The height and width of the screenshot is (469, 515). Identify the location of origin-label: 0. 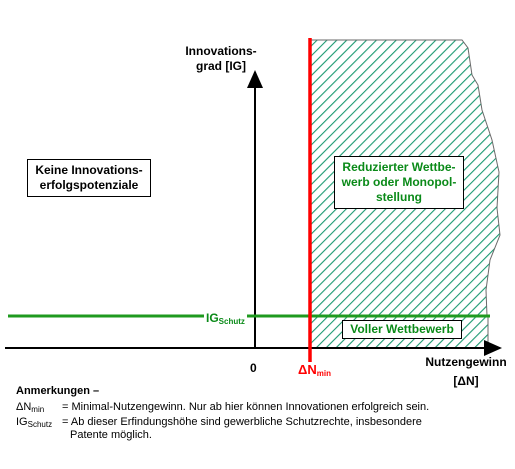
(253, 368).